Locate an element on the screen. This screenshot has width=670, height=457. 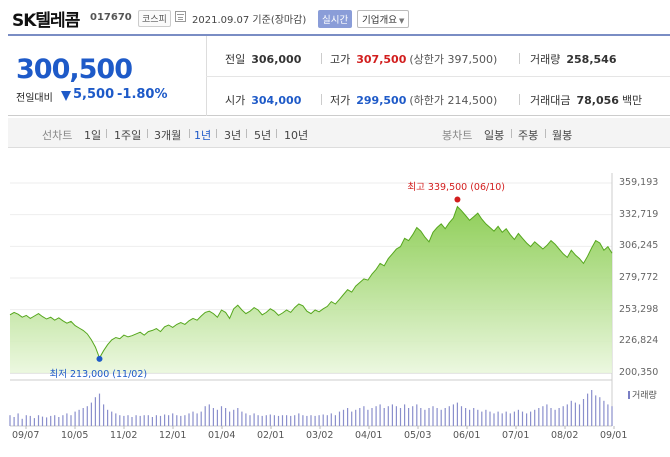
tab-1w: 1주일 is located at coordinates (128, 135).